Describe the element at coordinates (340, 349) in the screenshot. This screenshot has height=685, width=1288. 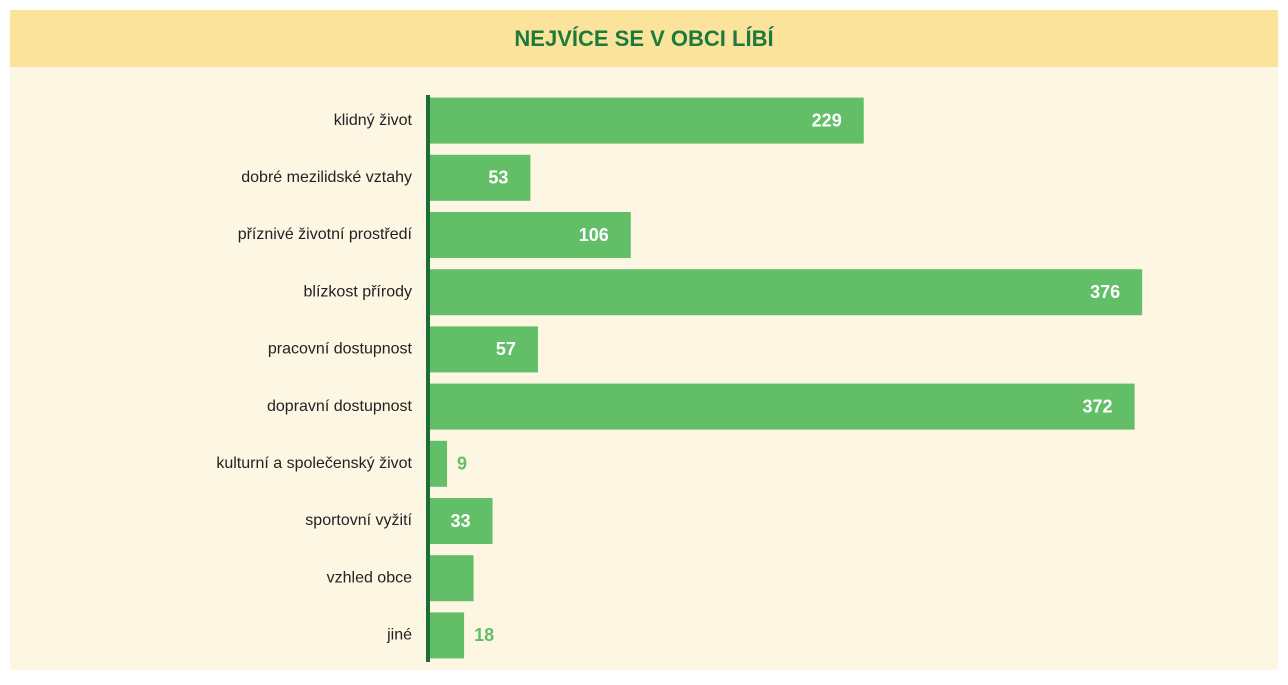
I see `category-label: pracovní dostupnost` at that location.